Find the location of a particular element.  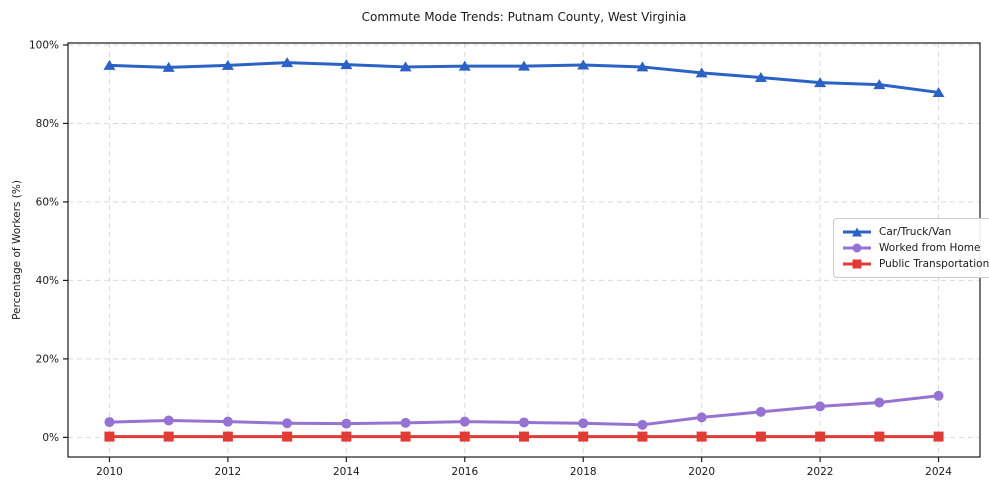

legend-square-marker-icon is located at coordinates (857, 264).